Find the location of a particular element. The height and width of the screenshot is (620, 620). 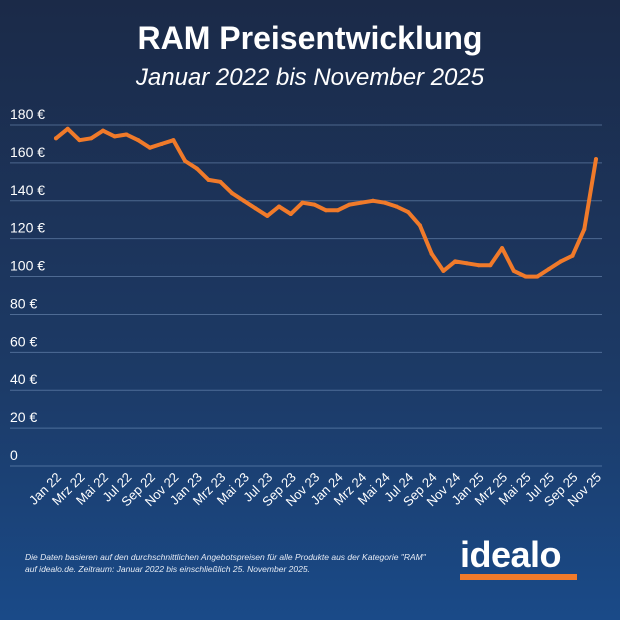

y-tick-label: 160 € is located at coordinates (27, 152).